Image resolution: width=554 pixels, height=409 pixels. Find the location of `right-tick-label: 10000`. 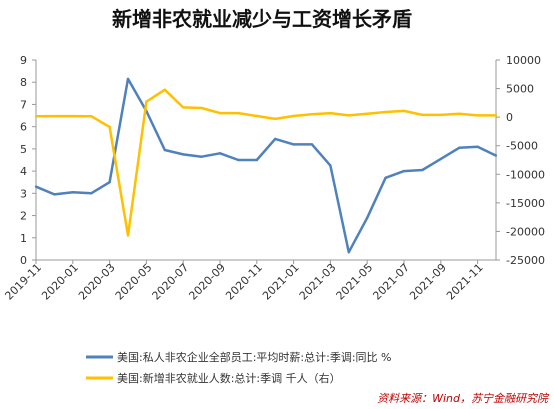

right-tick-label: 10000 is located at coordinates (523, 60).